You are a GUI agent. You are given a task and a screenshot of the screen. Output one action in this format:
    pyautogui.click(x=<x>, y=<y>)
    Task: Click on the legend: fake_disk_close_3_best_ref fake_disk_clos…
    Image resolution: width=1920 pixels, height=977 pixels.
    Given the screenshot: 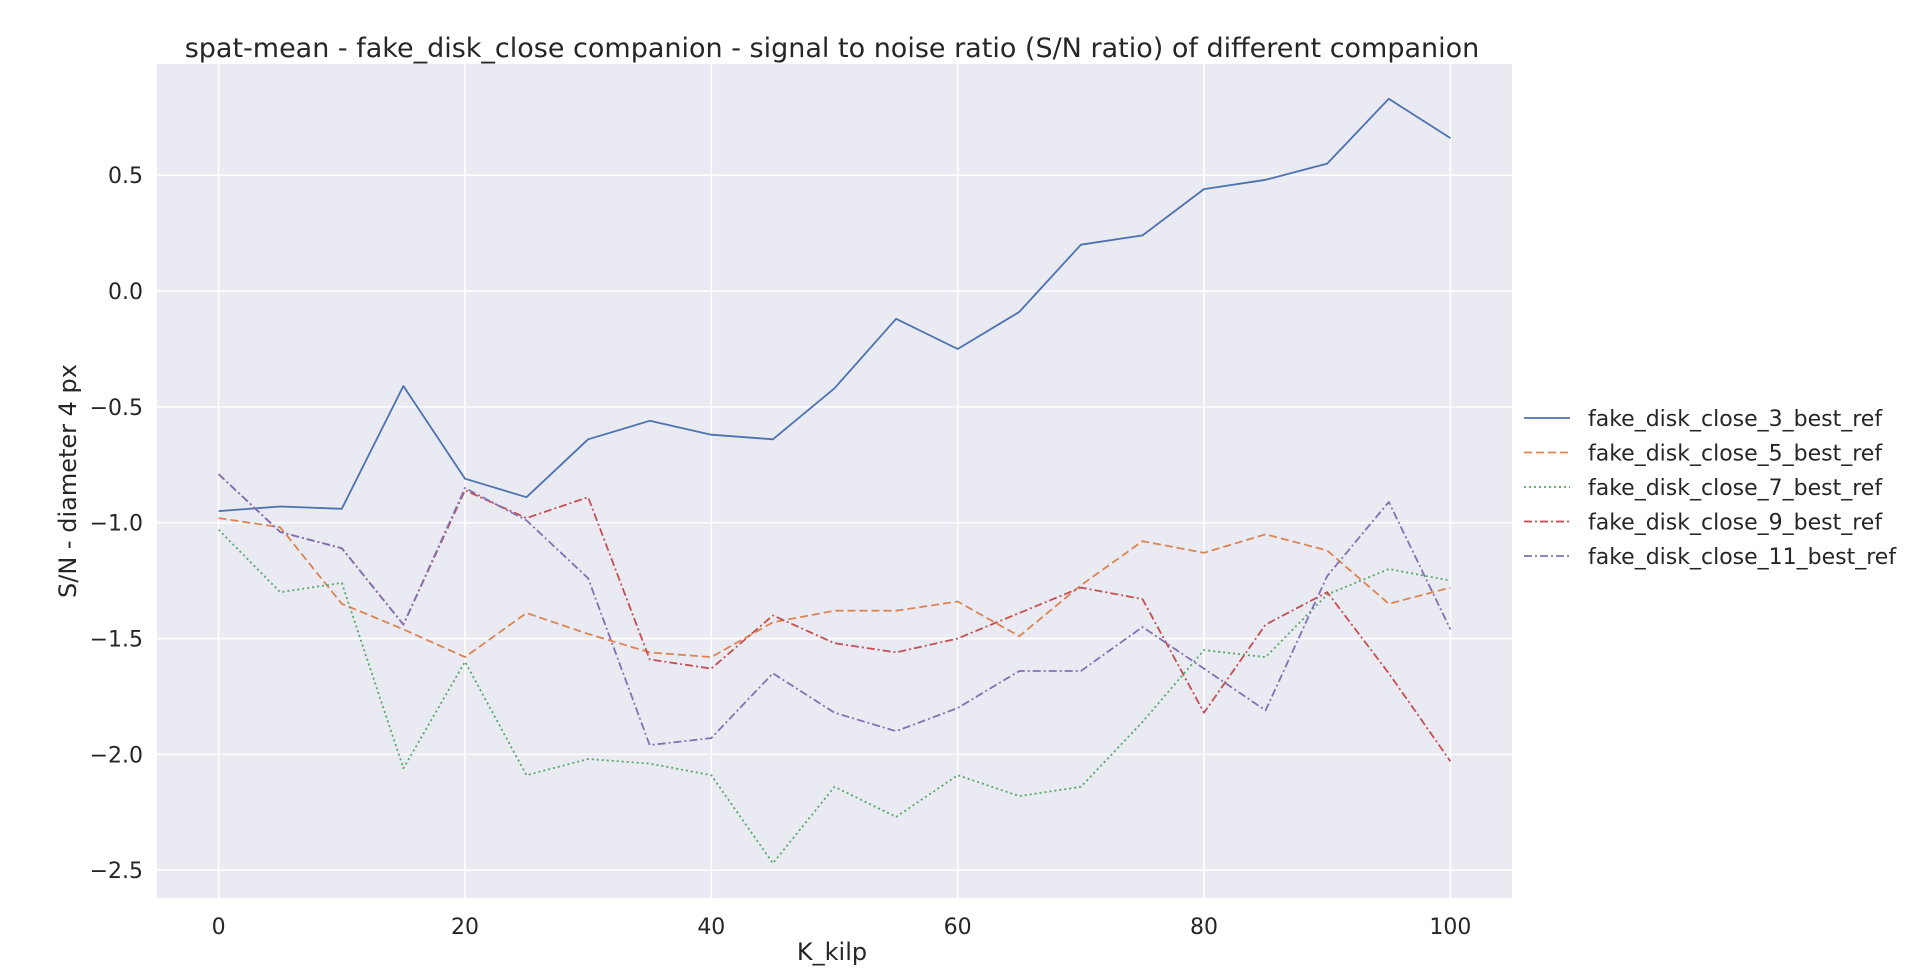 What is the action you would take?
    pyautogui.click(x=1710, y=488)
    